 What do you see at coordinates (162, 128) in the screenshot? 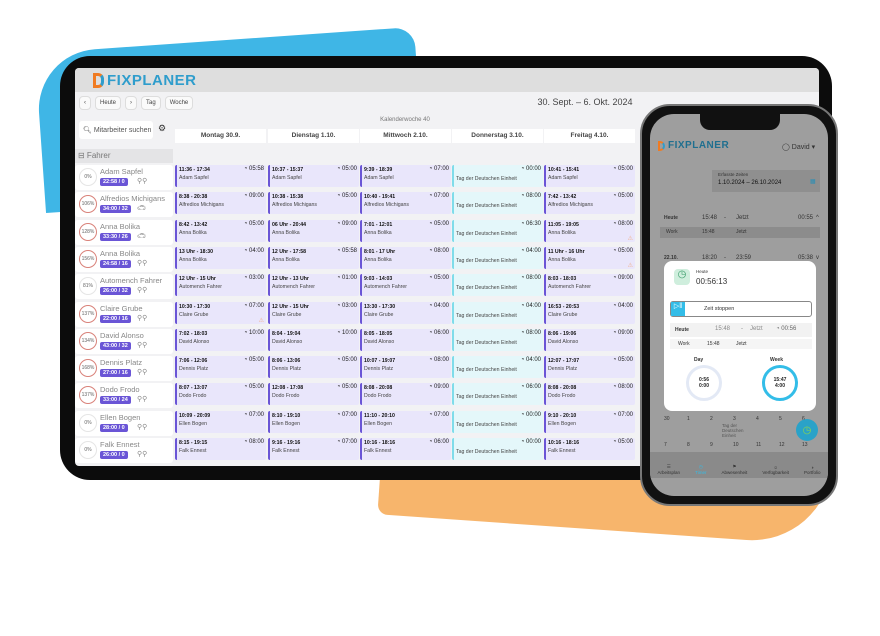
I see `gear-icon: ⚙` at bounding box center [162, 128].